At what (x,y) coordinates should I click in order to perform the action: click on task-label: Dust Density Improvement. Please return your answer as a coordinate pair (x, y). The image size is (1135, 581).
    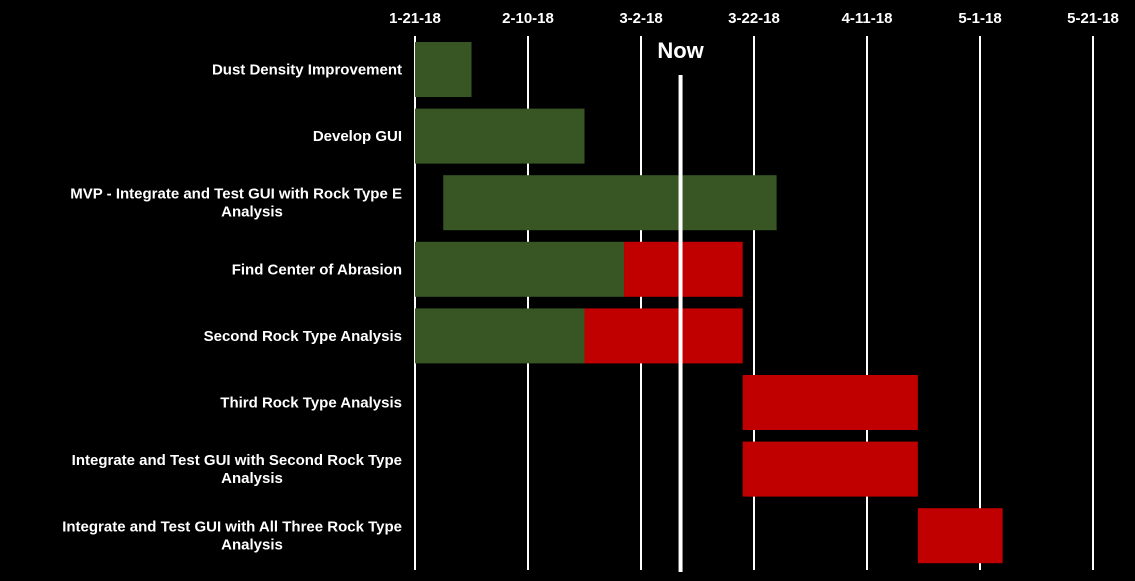
    Looking at the image, I should click on (307, 70).